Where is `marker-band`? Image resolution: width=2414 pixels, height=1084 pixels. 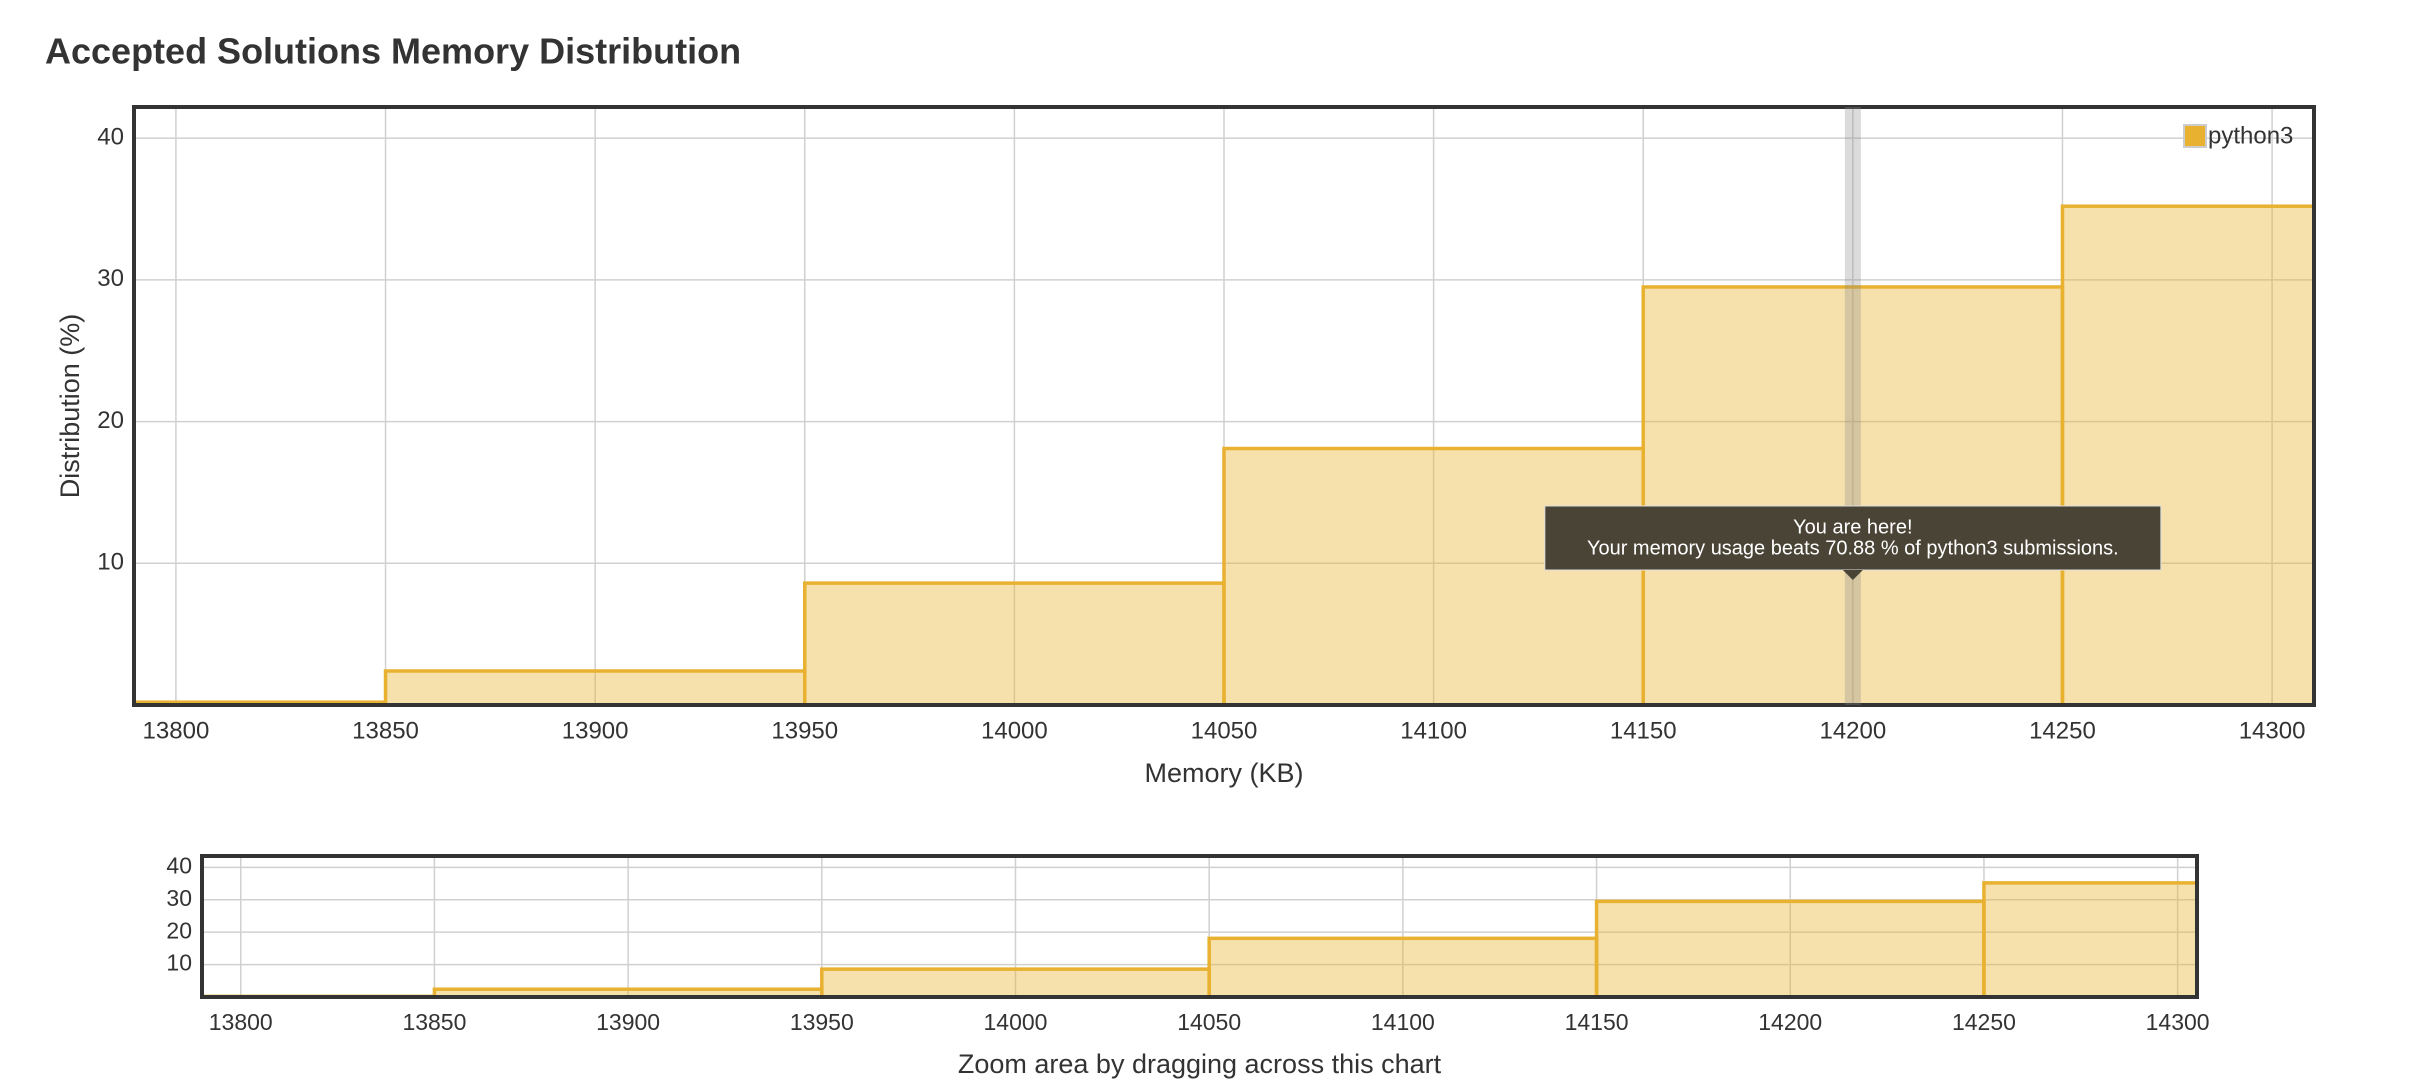
marker-band is located at coordinates (1852, 406).